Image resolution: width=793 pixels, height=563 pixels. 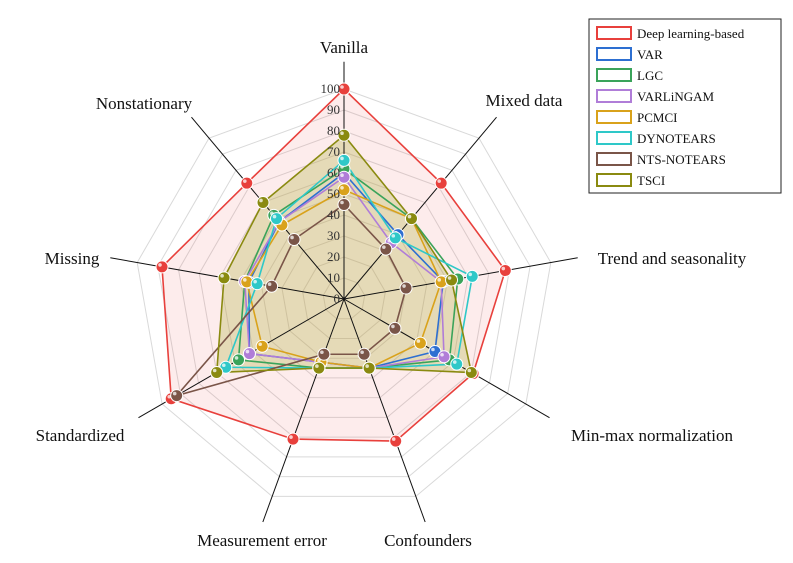 What do you see at coordinates (651, 180) in the screenshot?
I see `legend-label: TSCI` at bounding box center [651, 180].